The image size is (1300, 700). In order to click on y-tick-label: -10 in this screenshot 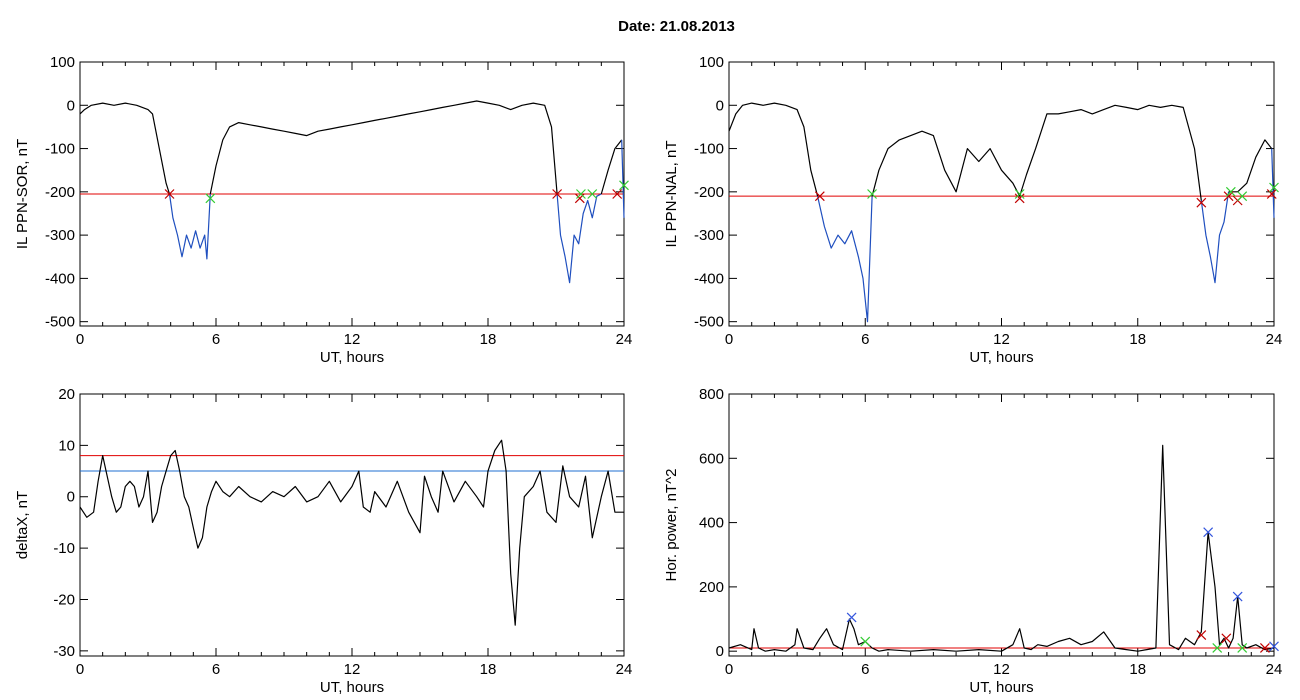, I will do `click(64, 548)`.